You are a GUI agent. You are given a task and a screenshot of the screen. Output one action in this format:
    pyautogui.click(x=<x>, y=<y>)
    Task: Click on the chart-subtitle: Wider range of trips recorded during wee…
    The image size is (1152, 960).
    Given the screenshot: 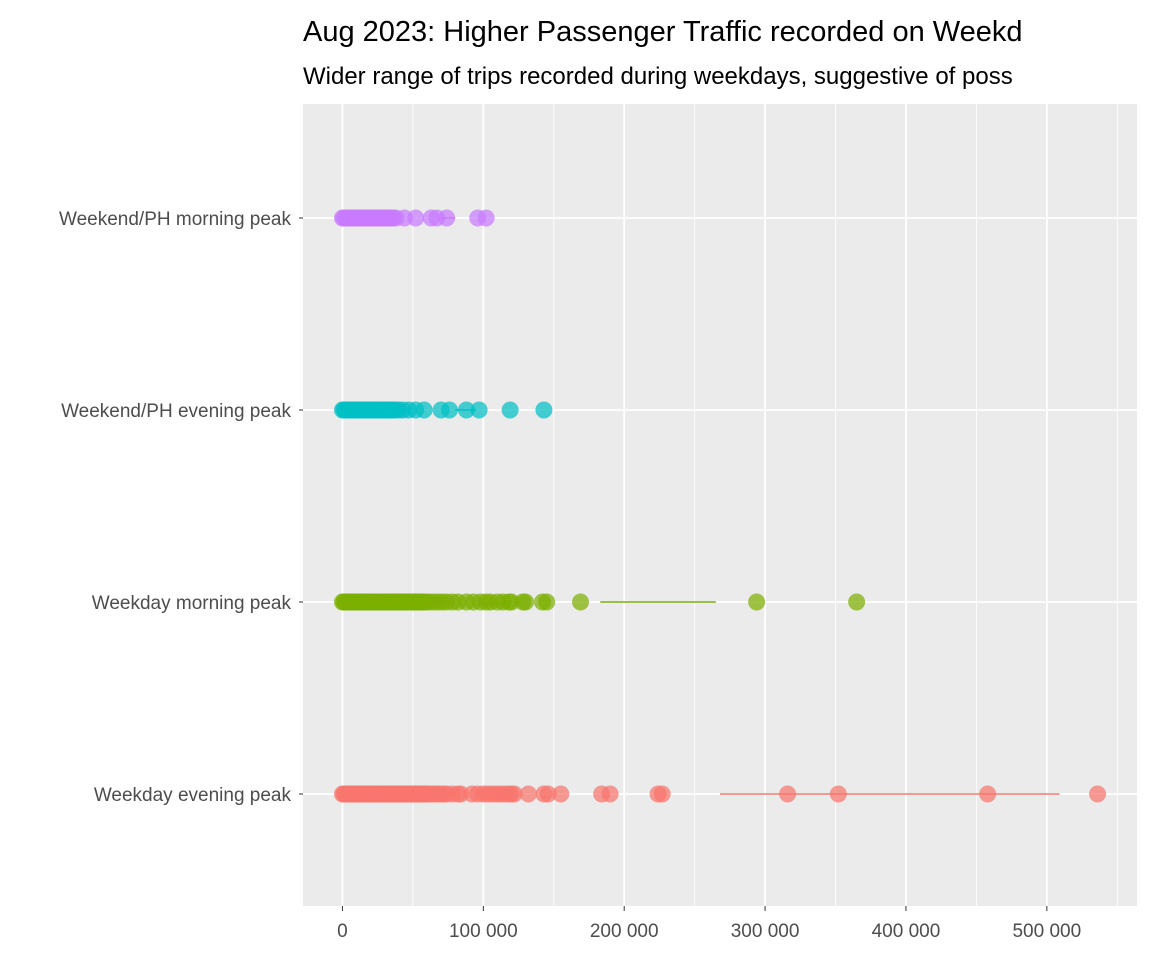 What is the action you would take?
    pyautogui.click(x=658, y=76)
    